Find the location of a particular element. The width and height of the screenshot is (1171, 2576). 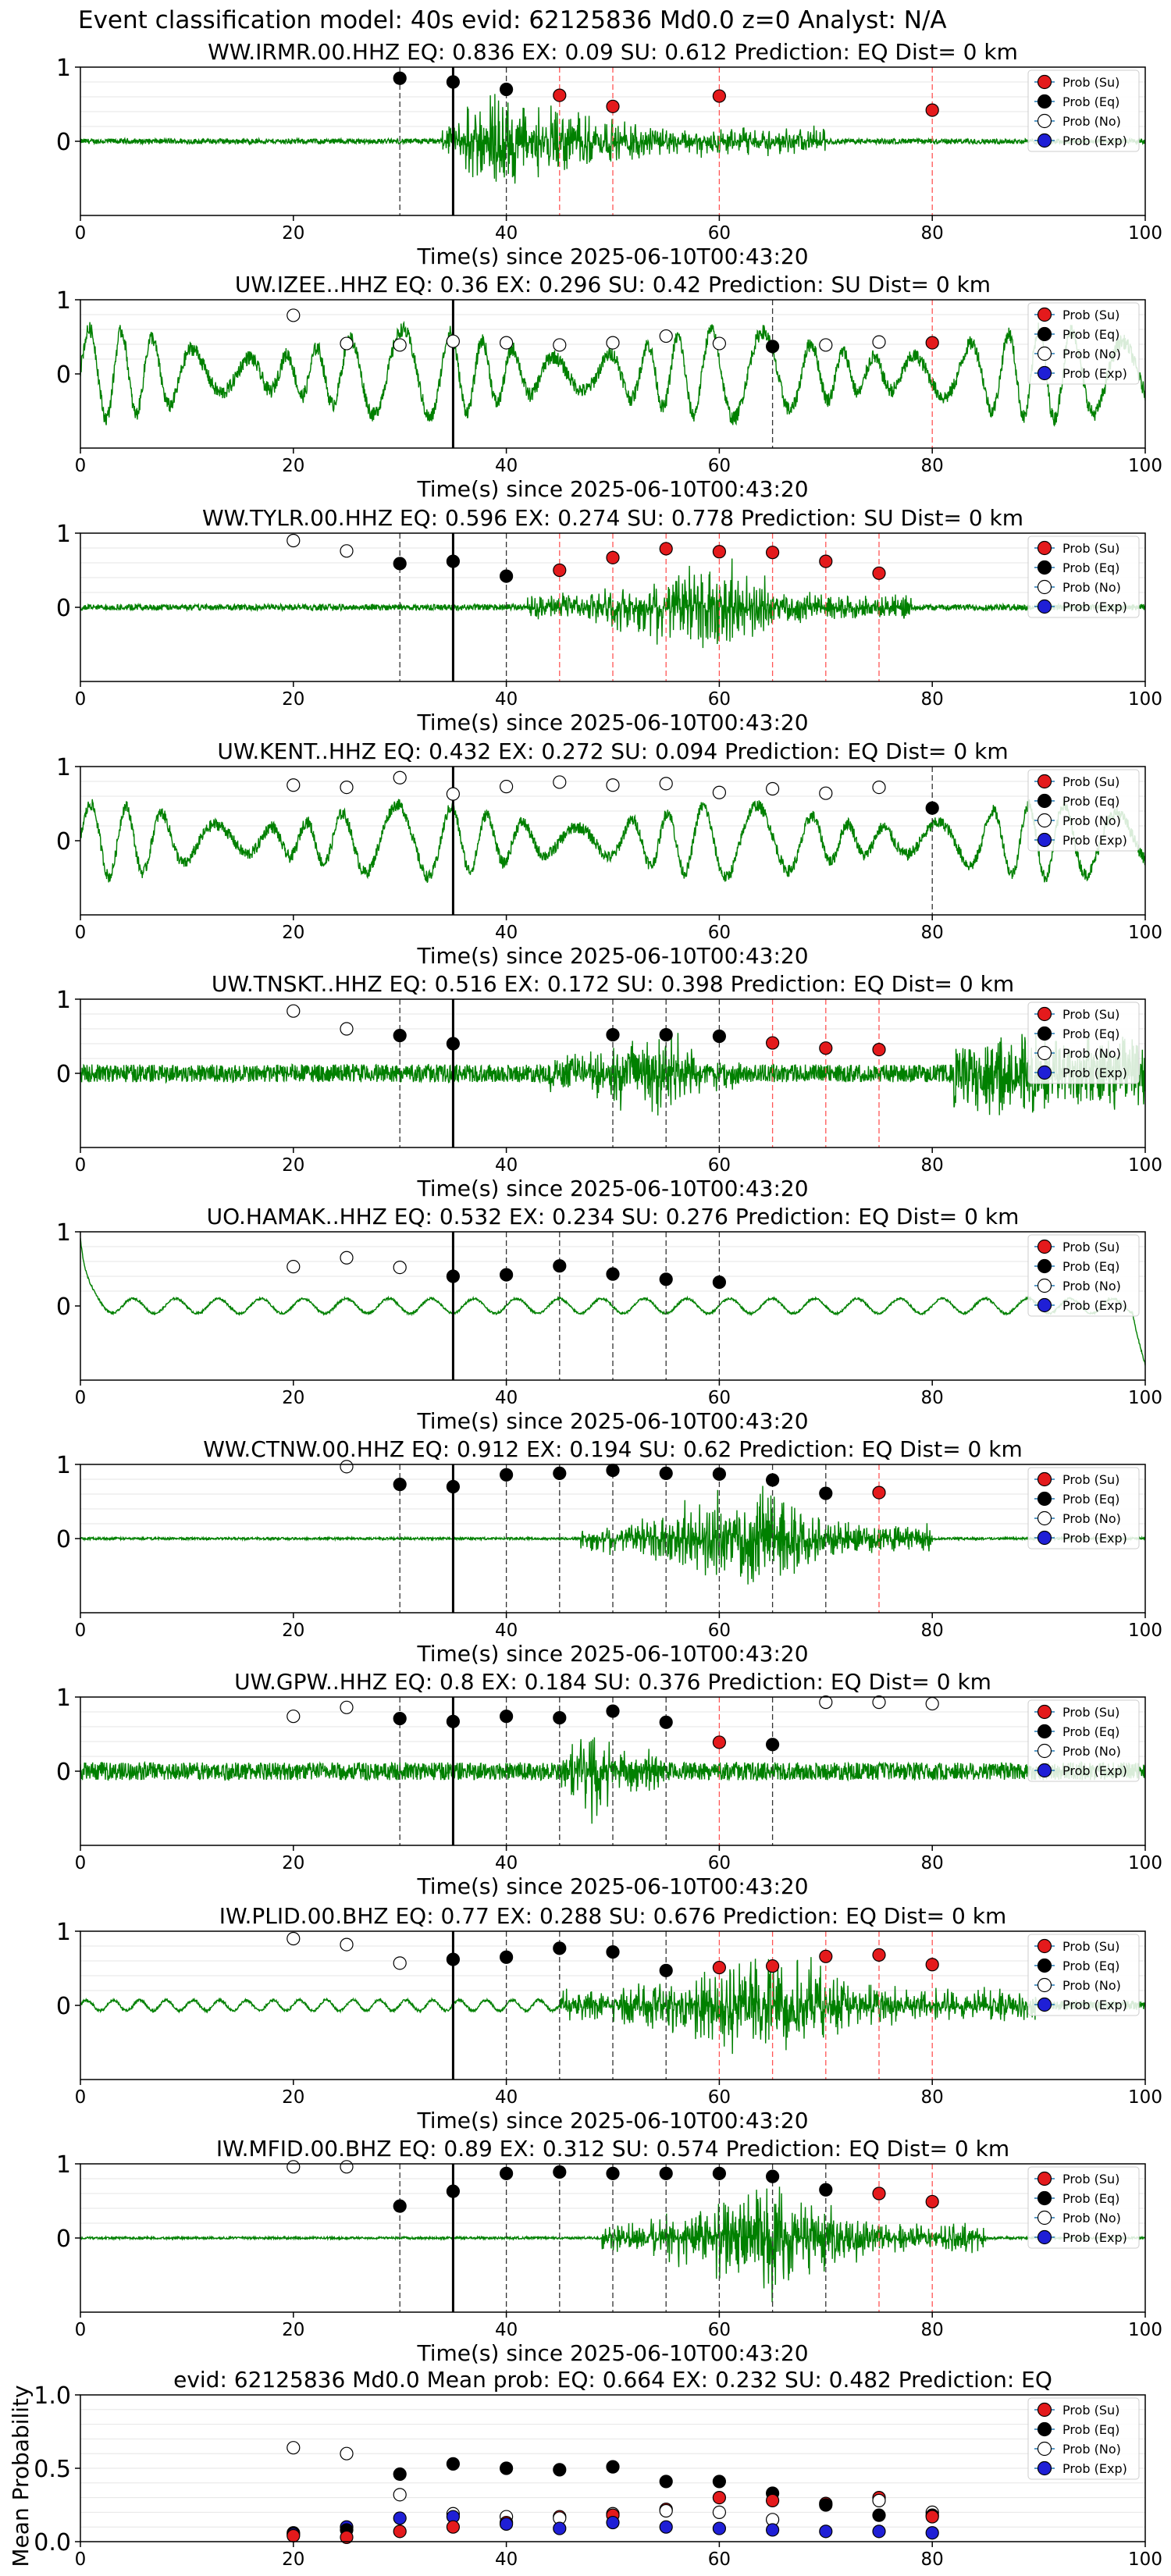

y-axis-label: Mean Probability is located at coordinates (21, 2476).